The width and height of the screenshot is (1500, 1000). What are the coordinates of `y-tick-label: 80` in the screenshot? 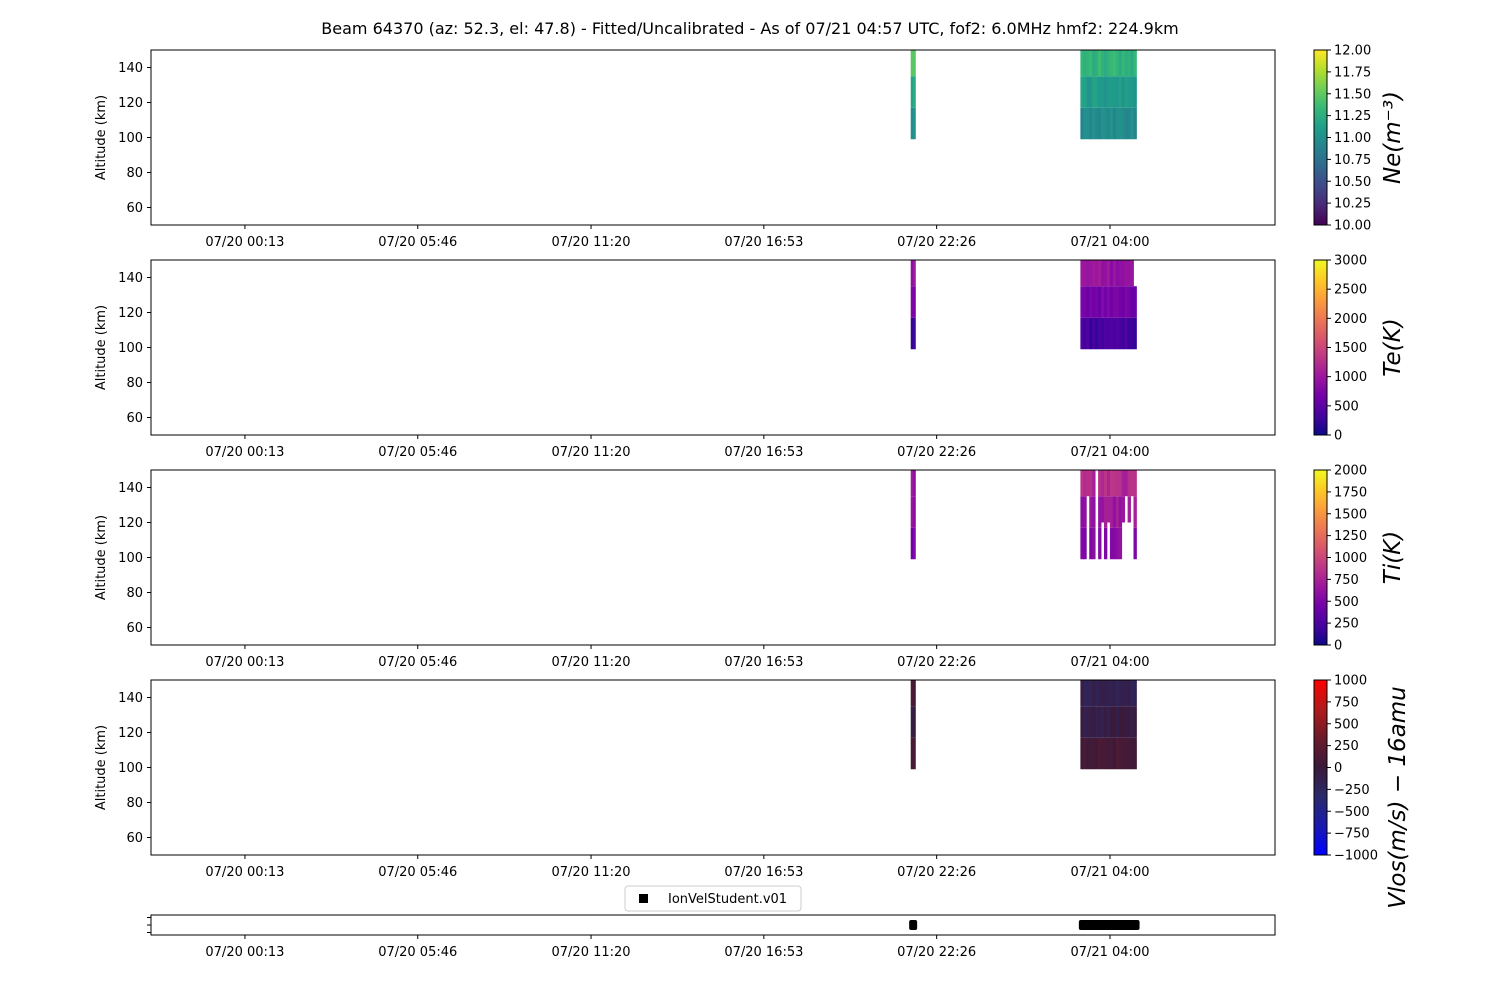 It's located at (134, 593).